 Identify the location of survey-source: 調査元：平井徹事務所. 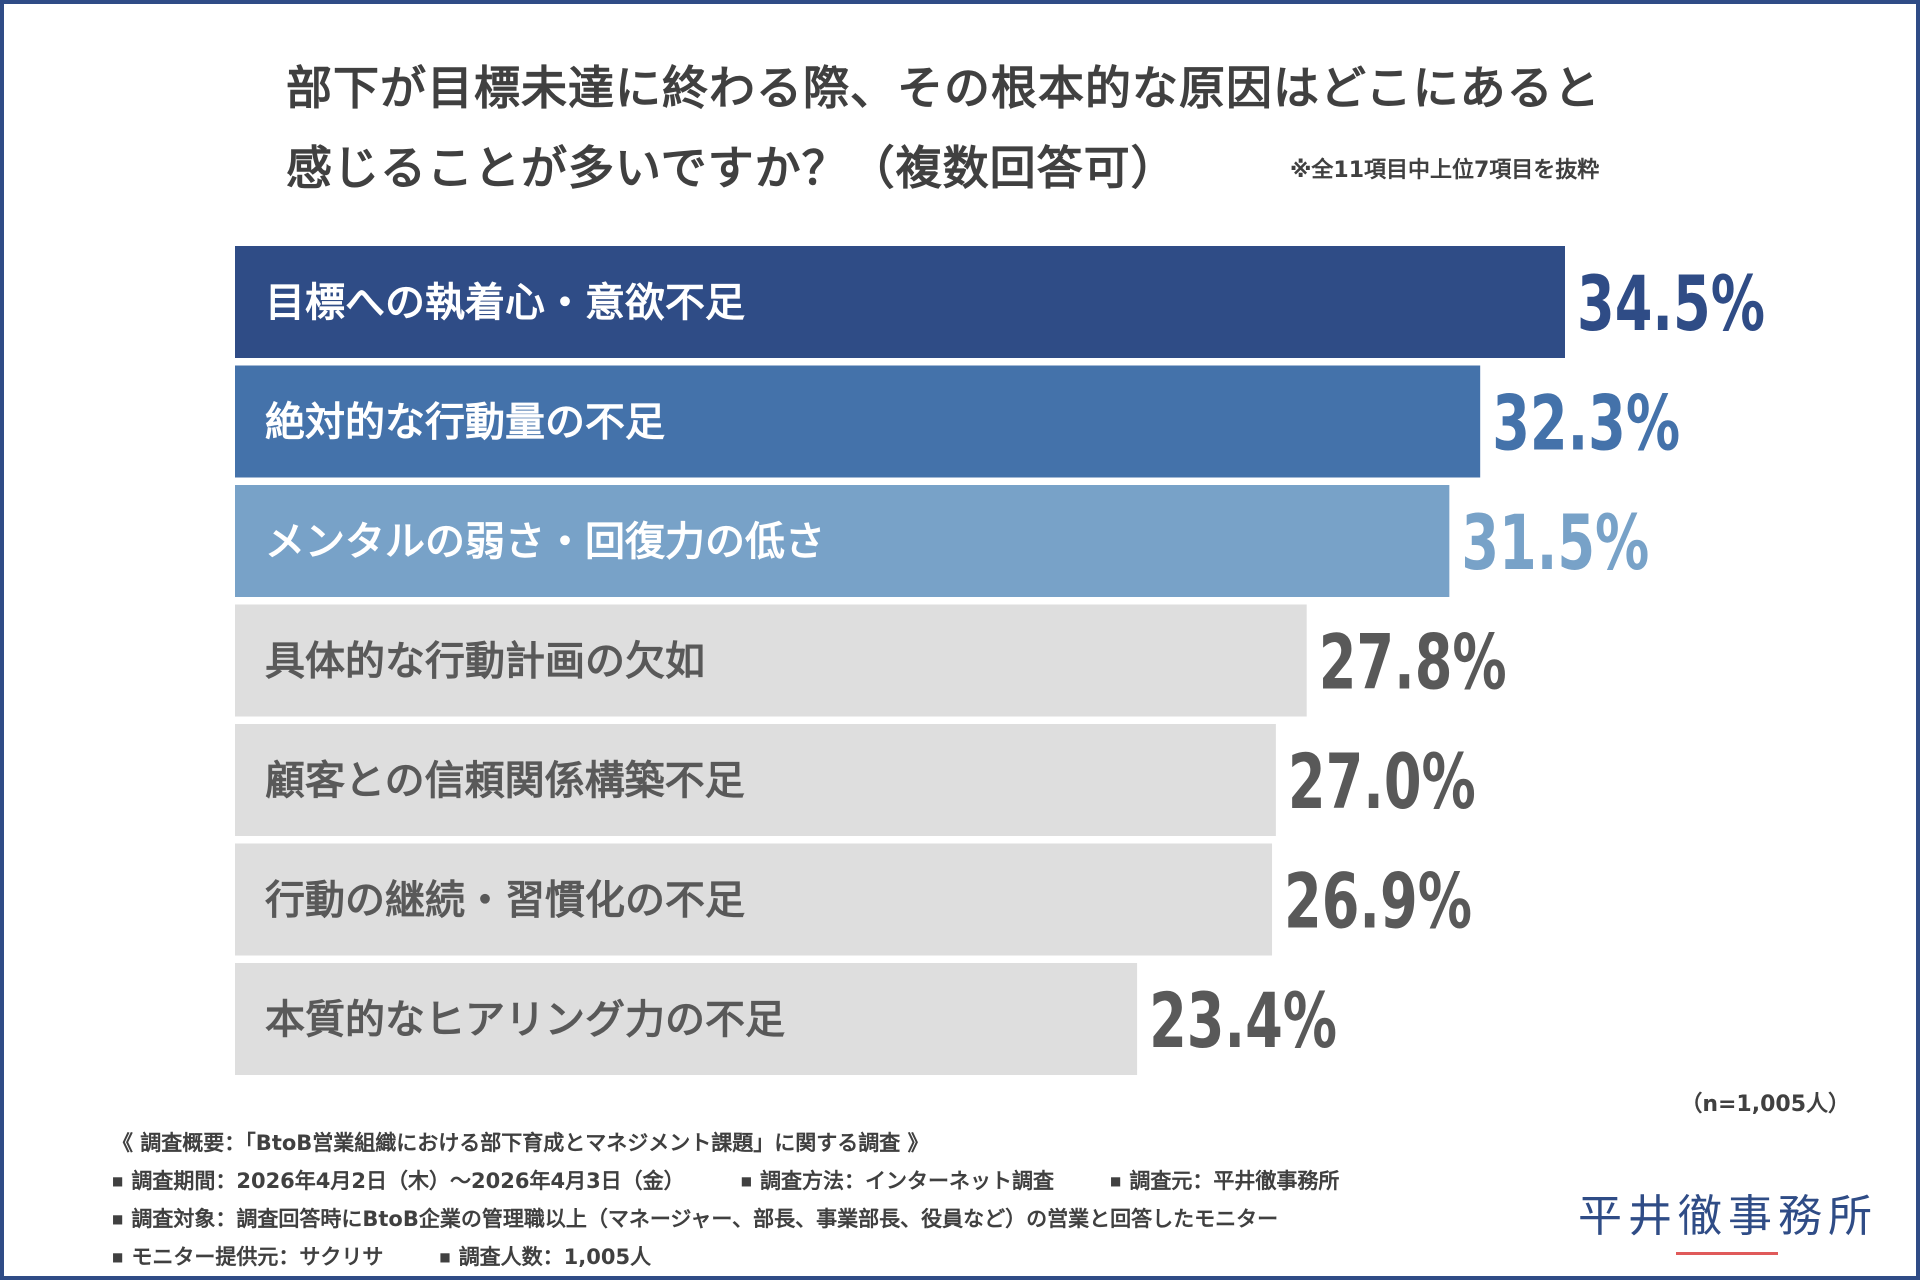
(1224, 1181).